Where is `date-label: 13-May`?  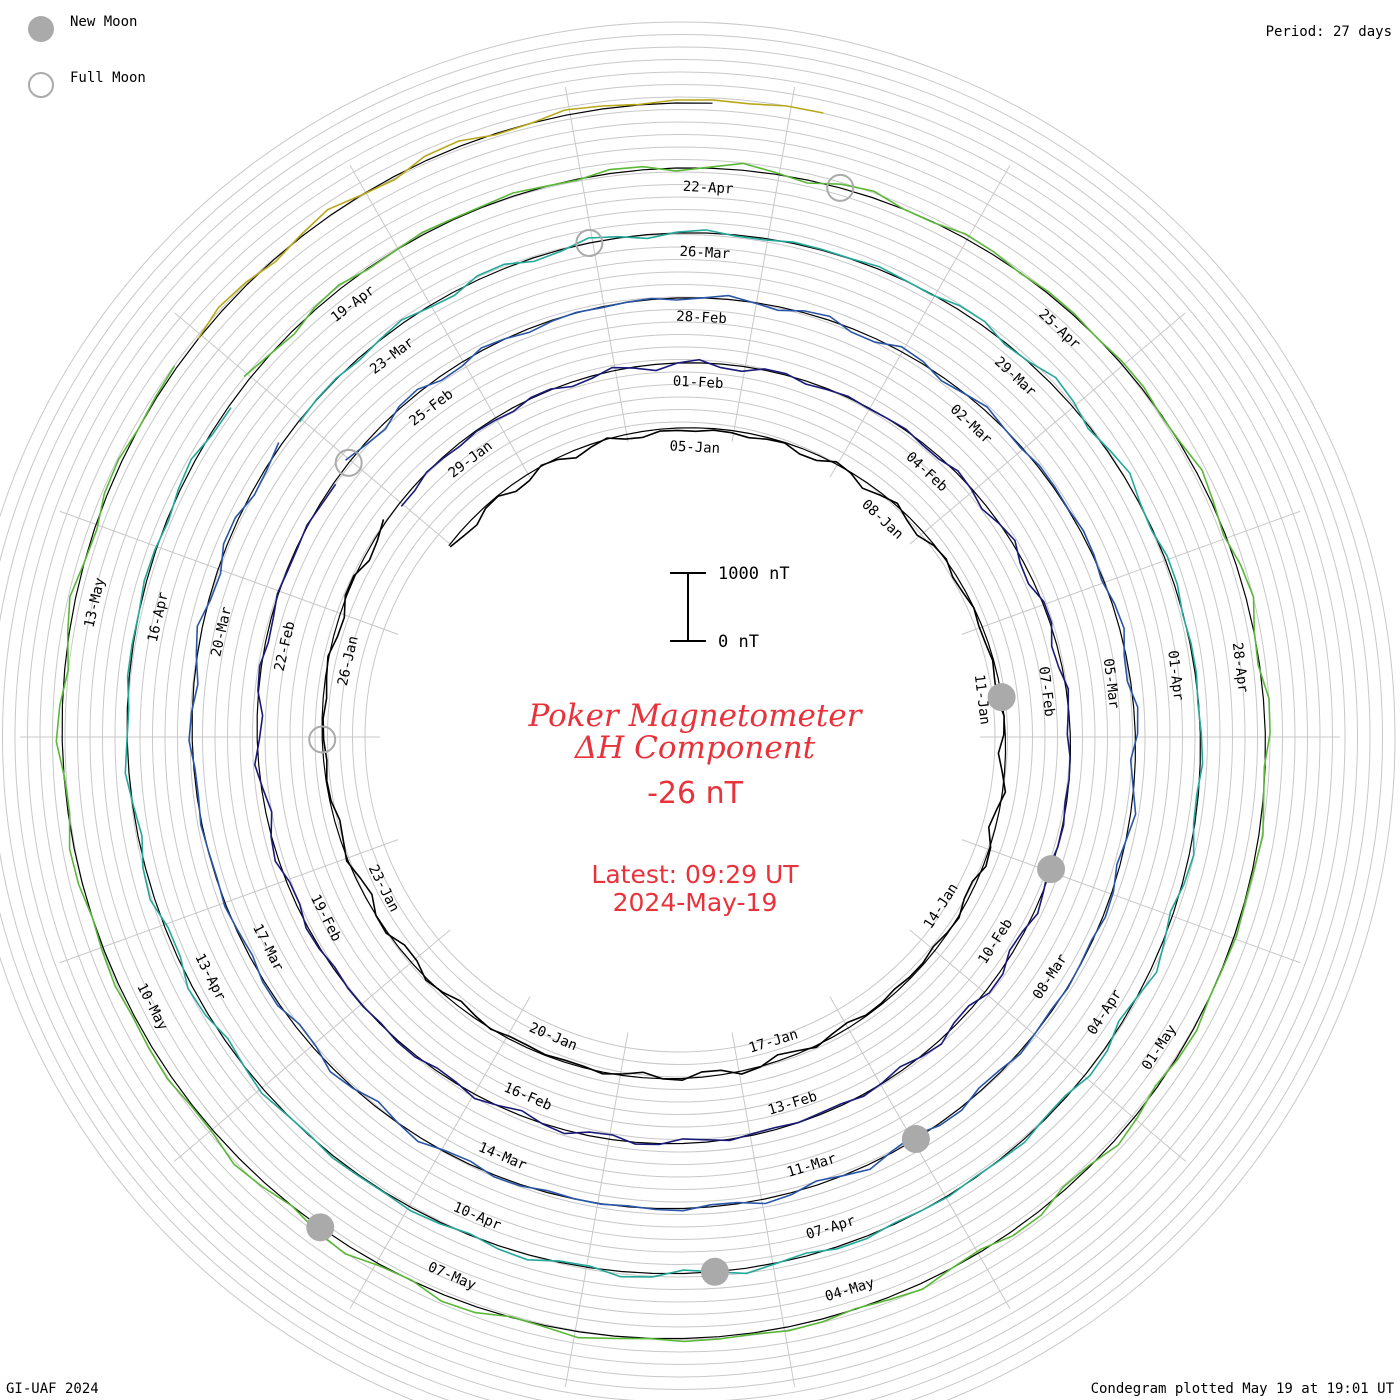
date-label: 13-May is located at coordinates (95, 602).